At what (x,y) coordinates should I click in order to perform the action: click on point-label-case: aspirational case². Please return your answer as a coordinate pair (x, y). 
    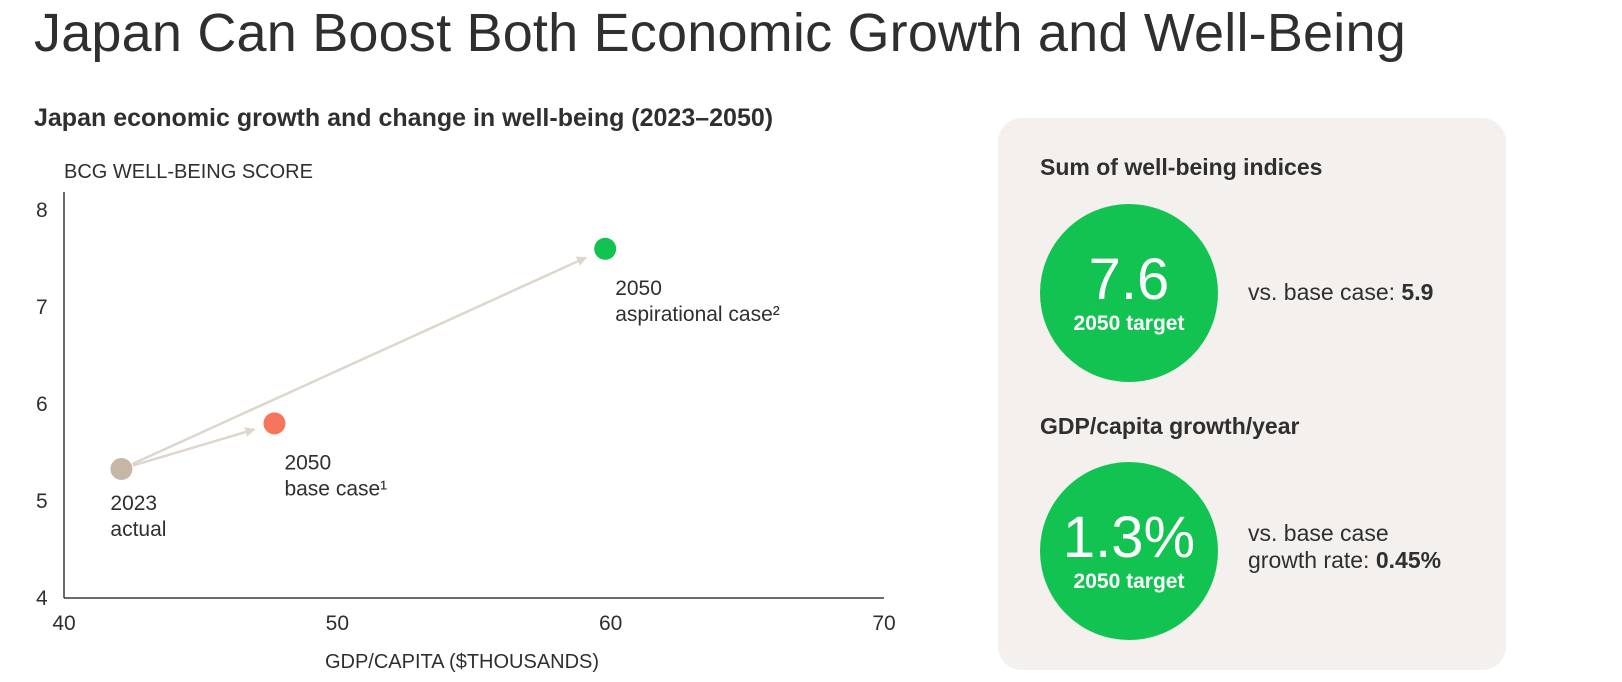
    Looking at the image, I should click on (697, 314).